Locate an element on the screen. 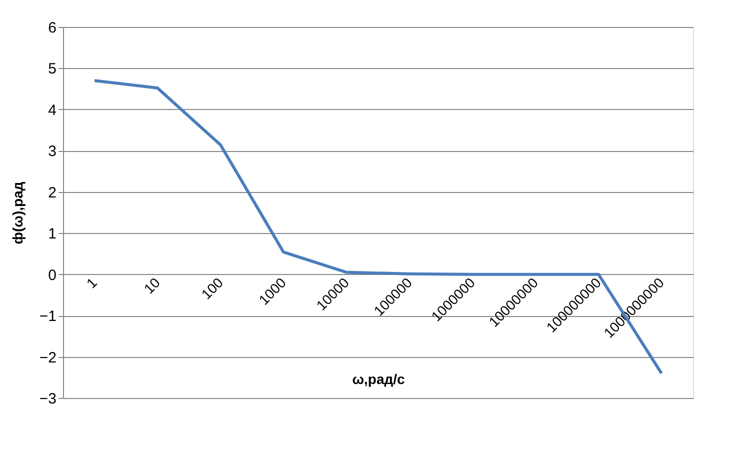 Image resolution: width=752 pixels, height=452 pixels. x-tick-label: 1 is located at coordinates (91, 283).